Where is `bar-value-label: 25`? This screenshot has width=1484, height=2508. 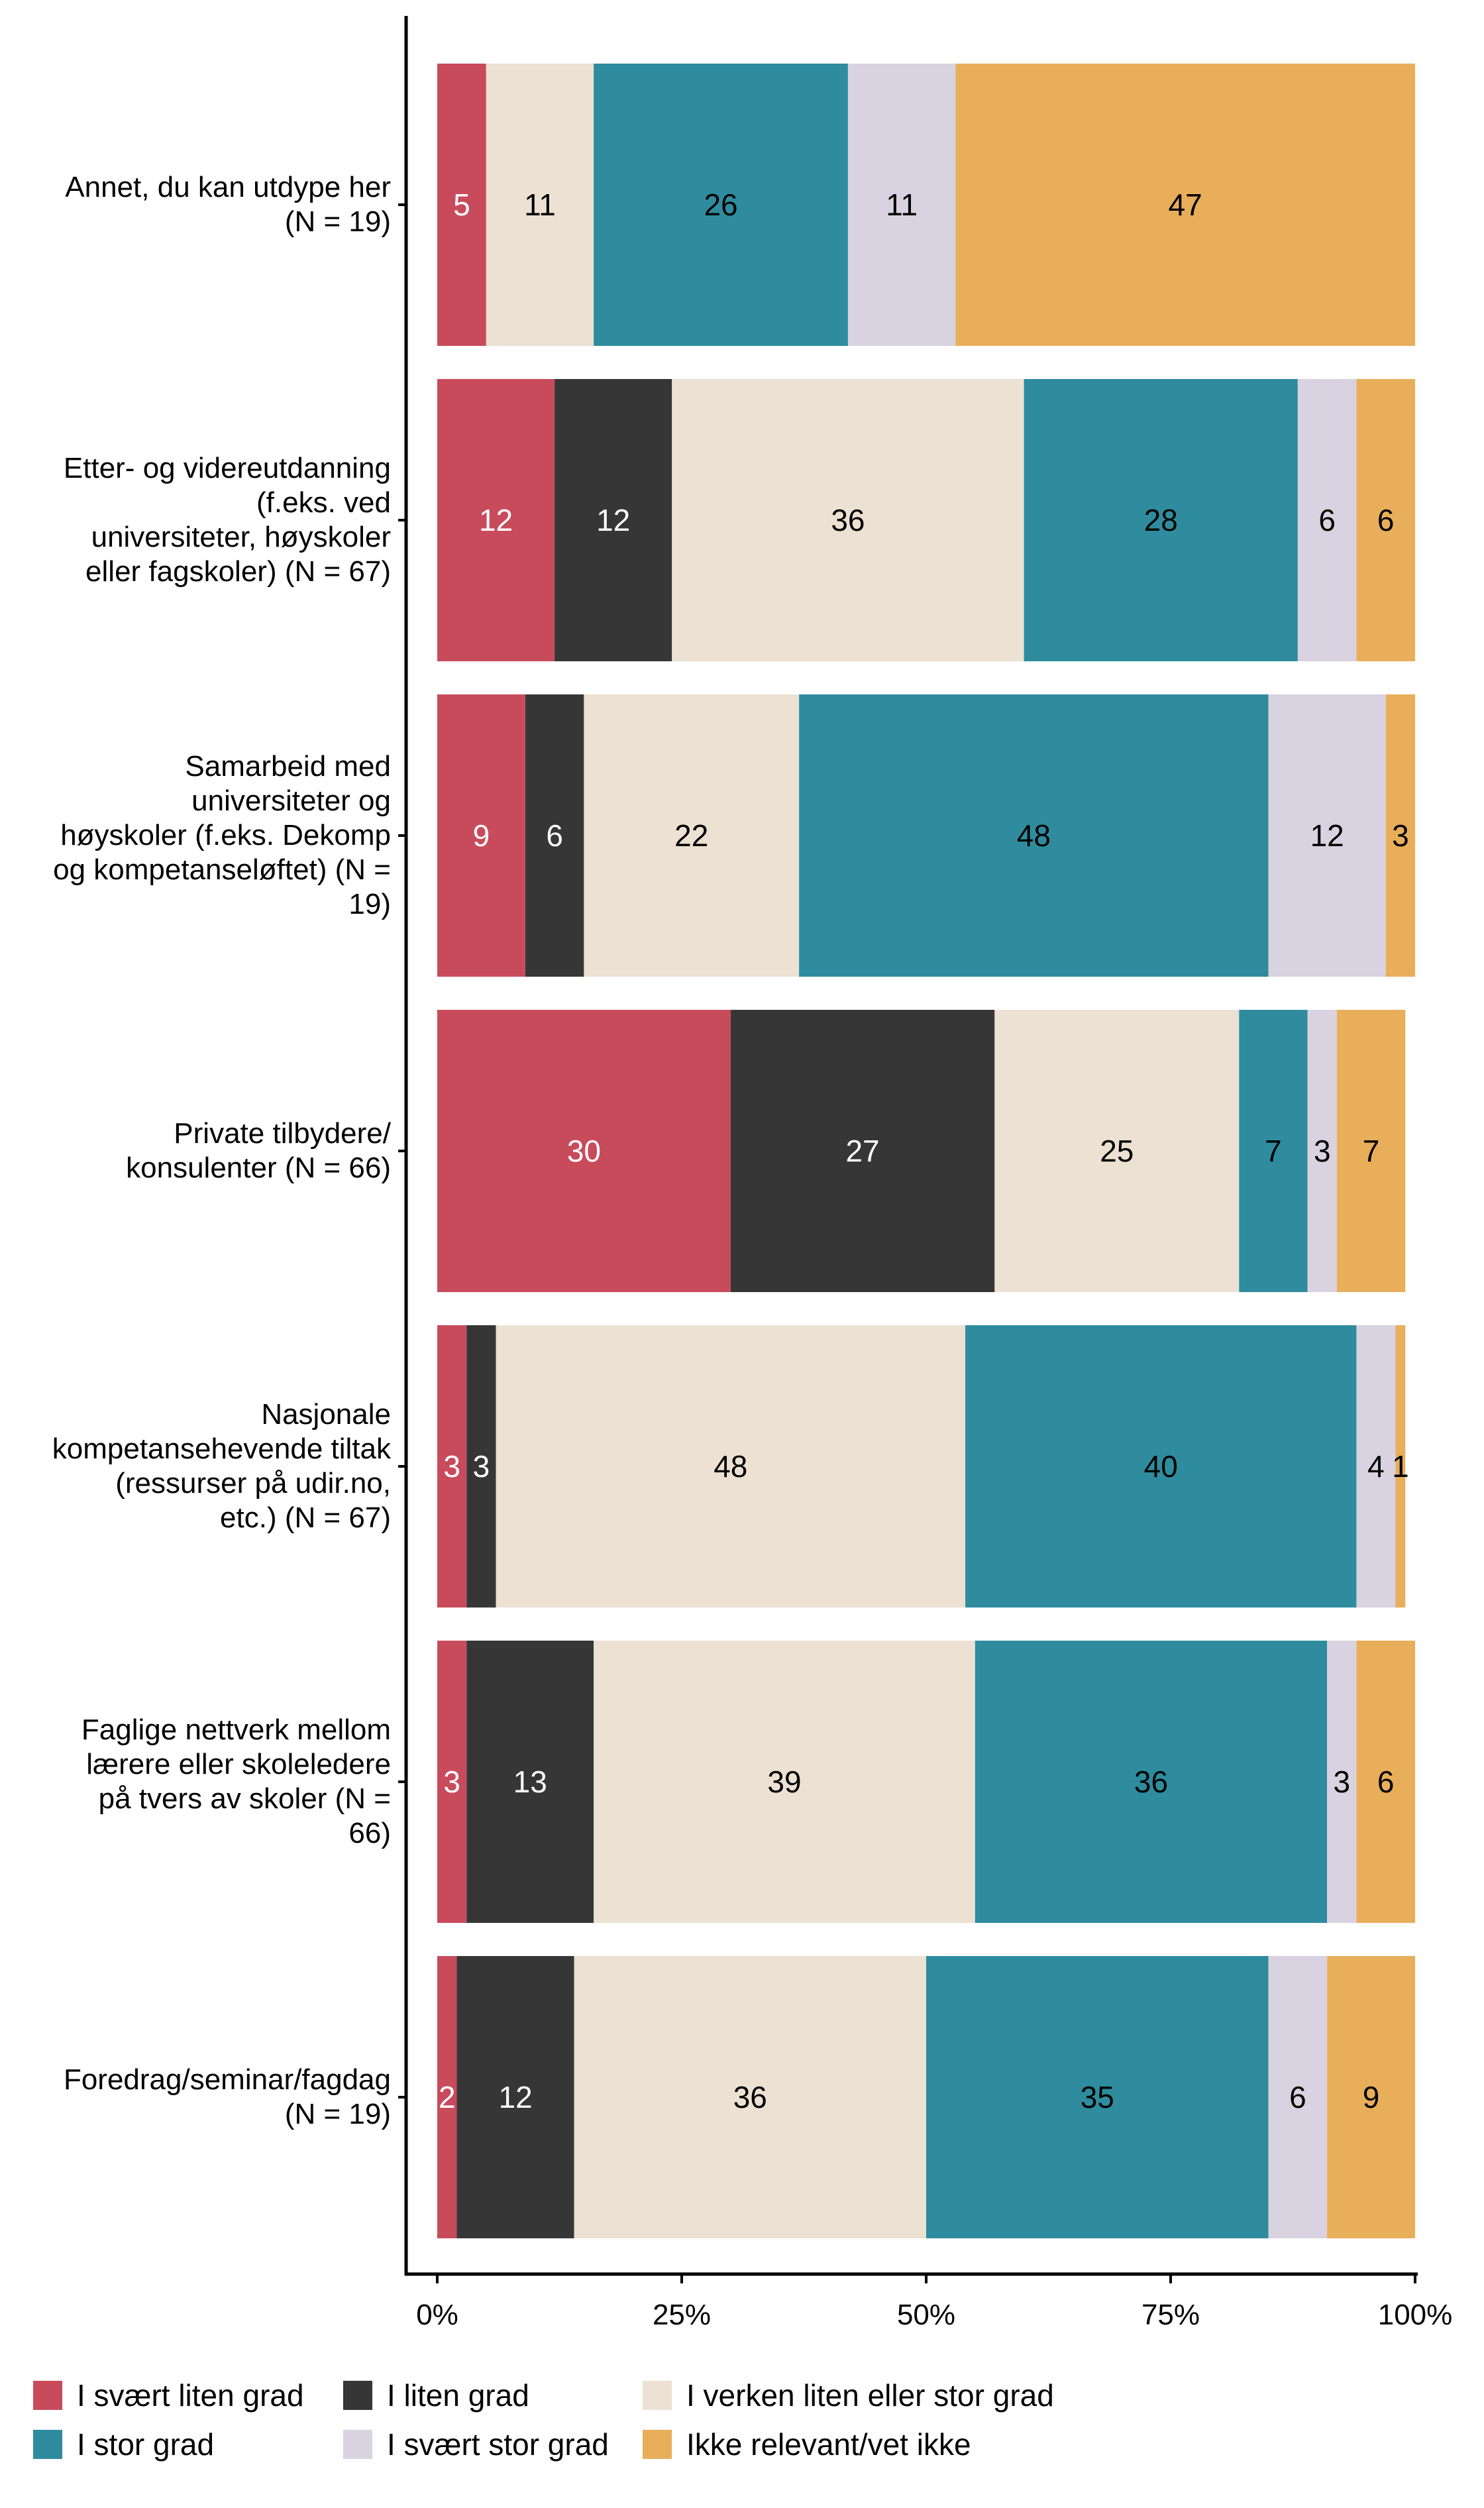
bar-value-label: 25 is located at coordinates (1117, 1151).